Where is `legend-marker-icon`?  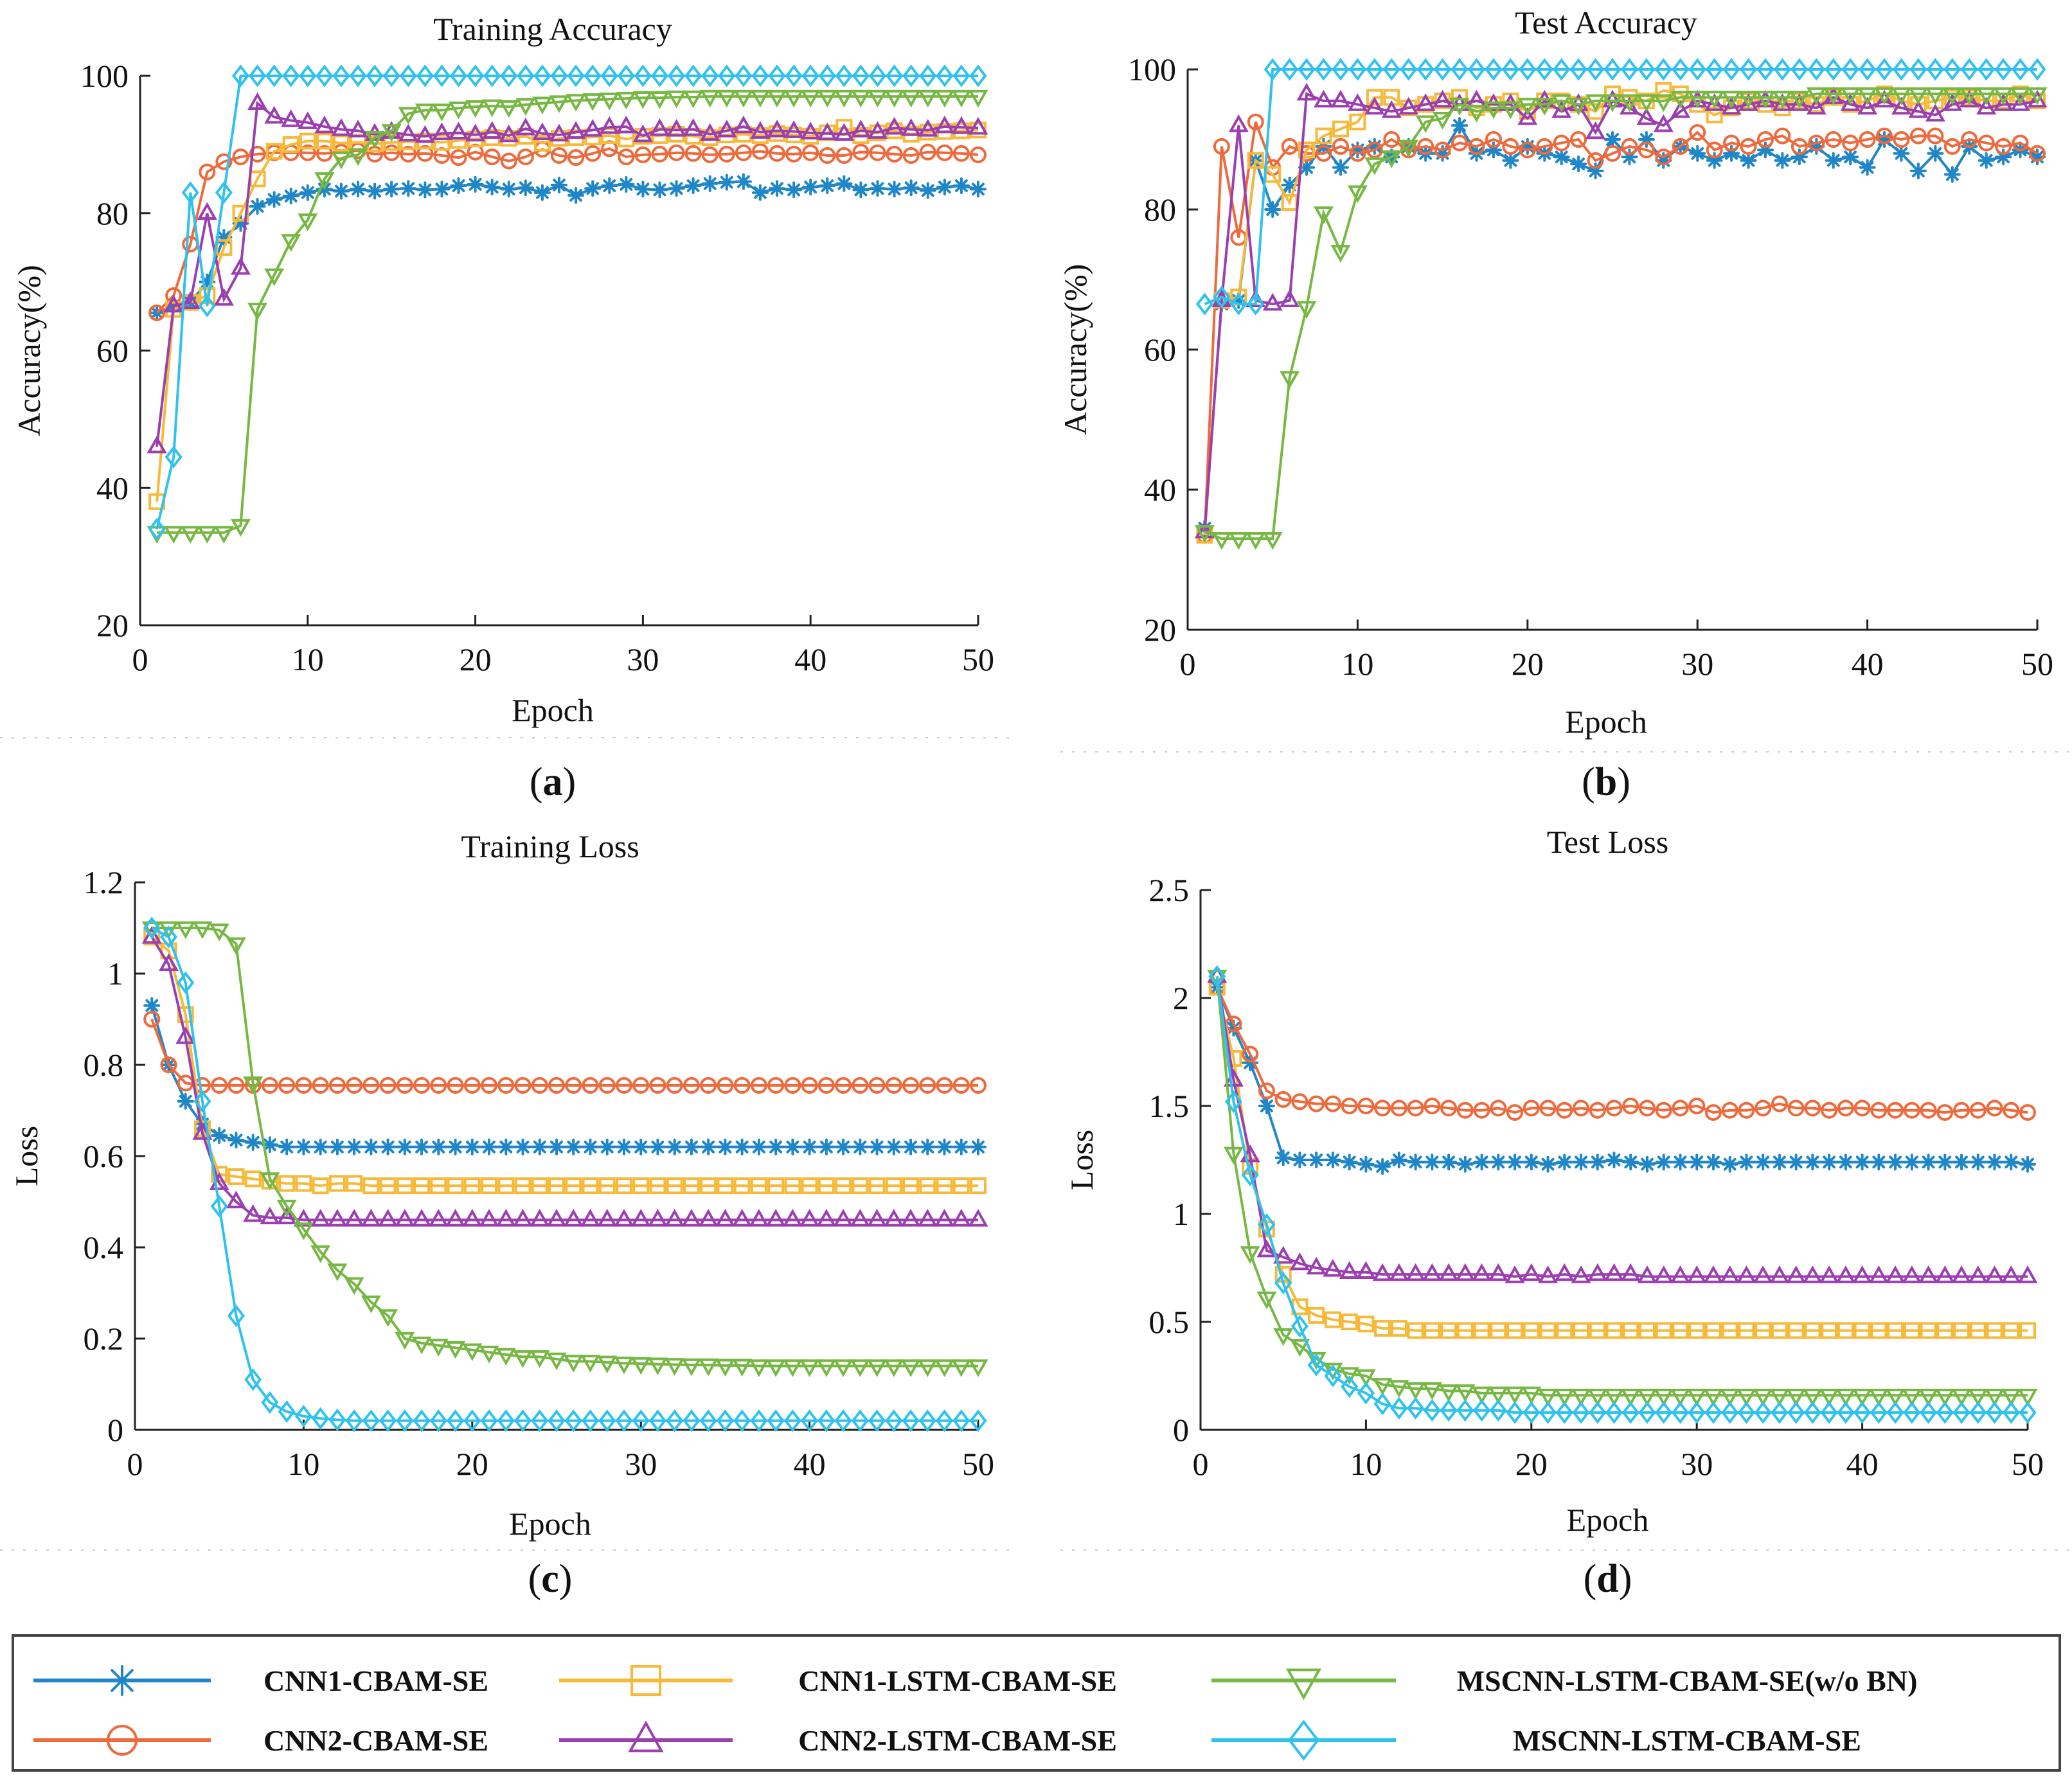 legend-marker-icon is located at coordinates (1303, 1684).